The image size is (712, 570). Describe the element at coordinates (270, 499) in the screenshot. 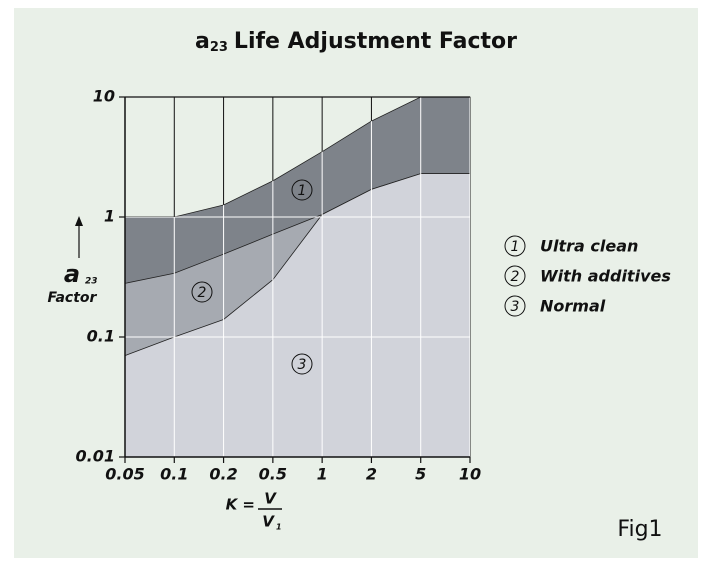

I see `x-label-numerator: V` at that location.